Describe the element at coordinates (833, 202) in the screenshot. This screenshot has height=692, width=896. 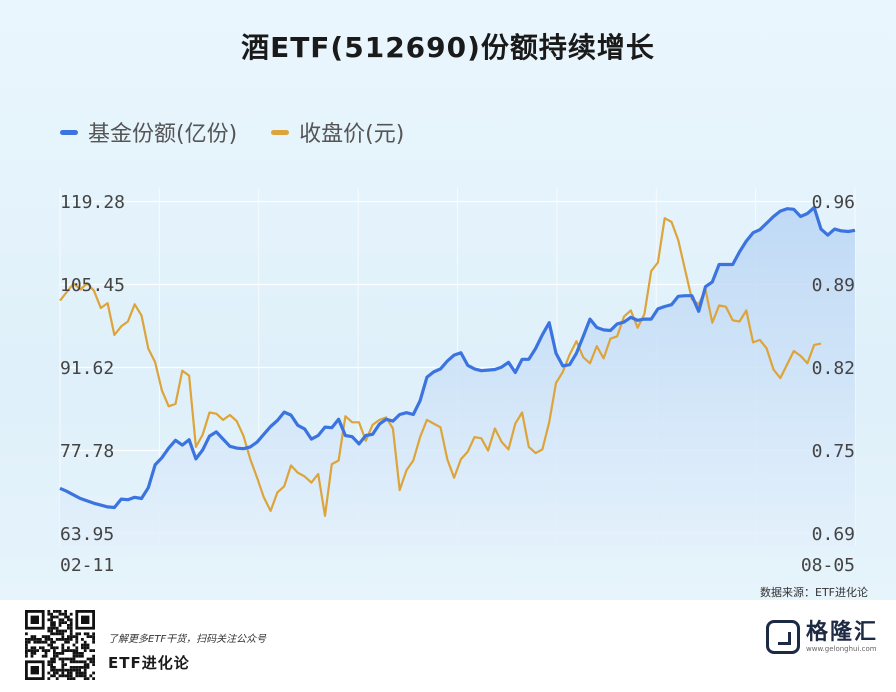
I see `y-right-tick-label: 0.96` at that location.